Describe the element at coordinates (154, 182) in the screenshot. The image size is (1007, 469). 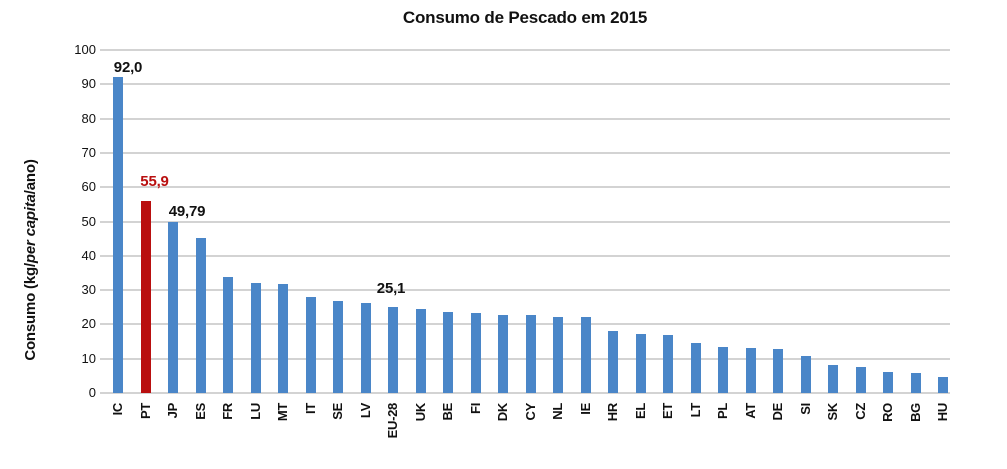
I see `value-label-PT: 55,9` at that location.